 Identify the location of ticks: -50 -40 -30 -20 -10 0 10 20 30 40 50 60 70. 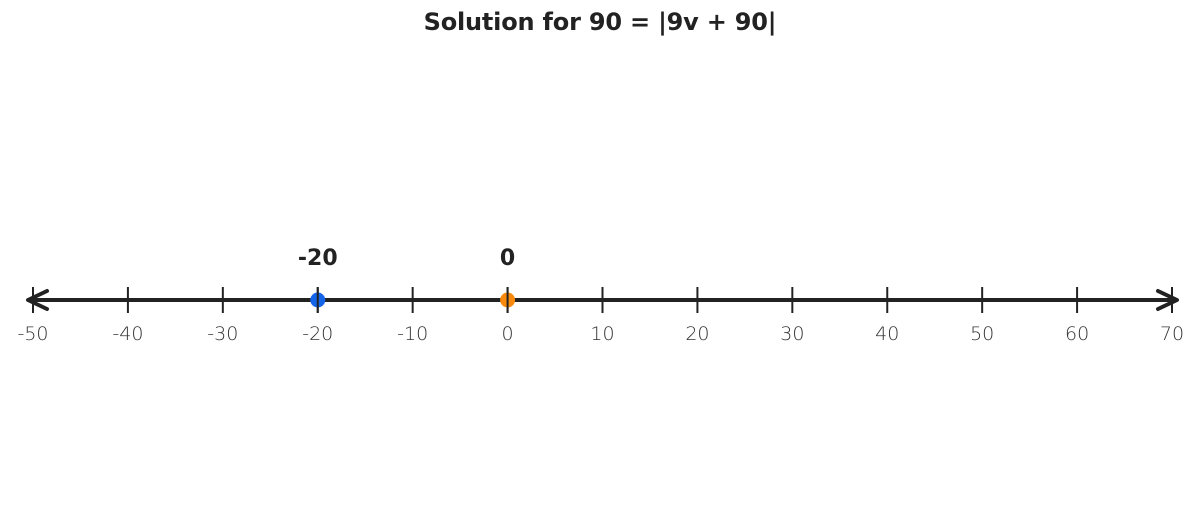
(600, 316).